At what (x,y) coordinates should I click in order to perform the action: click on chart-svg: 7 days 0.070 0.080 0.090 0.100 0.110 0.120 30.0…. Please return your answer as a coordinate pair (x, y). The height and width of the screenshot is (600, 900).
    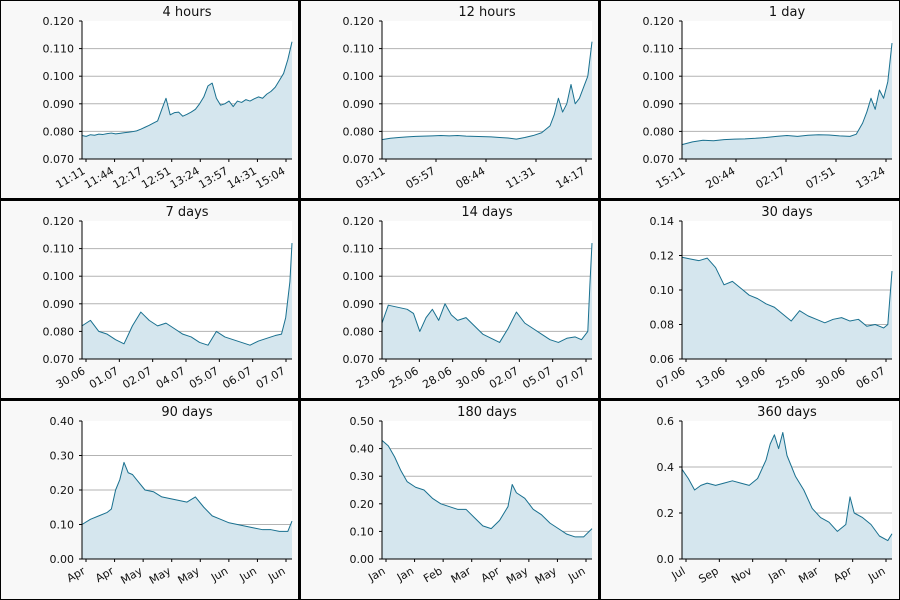
    Looking at the image, I should click on (168, 298).